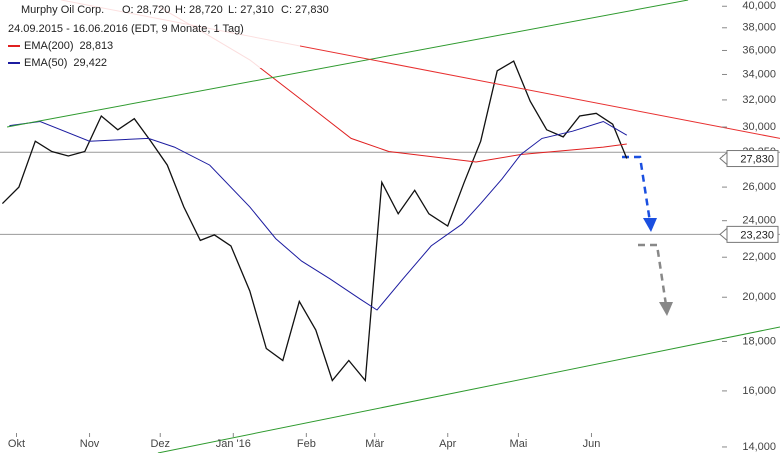 The height and width of the screenshot is (453, 780). I want to click on header-bg, so click(150, 34).